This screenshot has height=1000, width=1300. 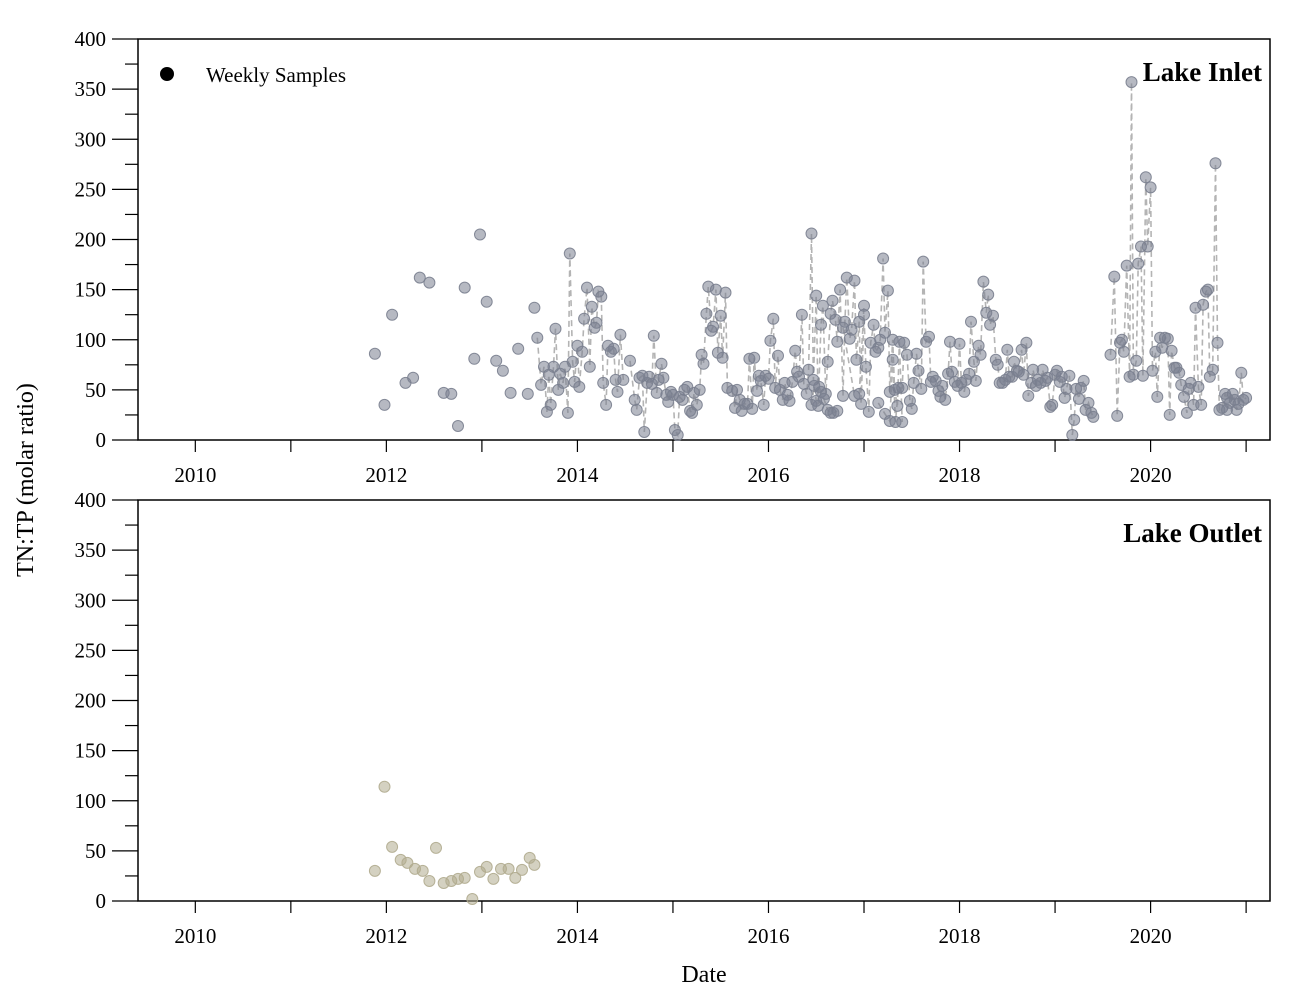 I want to click on series-line, so click(x=678, y=361).